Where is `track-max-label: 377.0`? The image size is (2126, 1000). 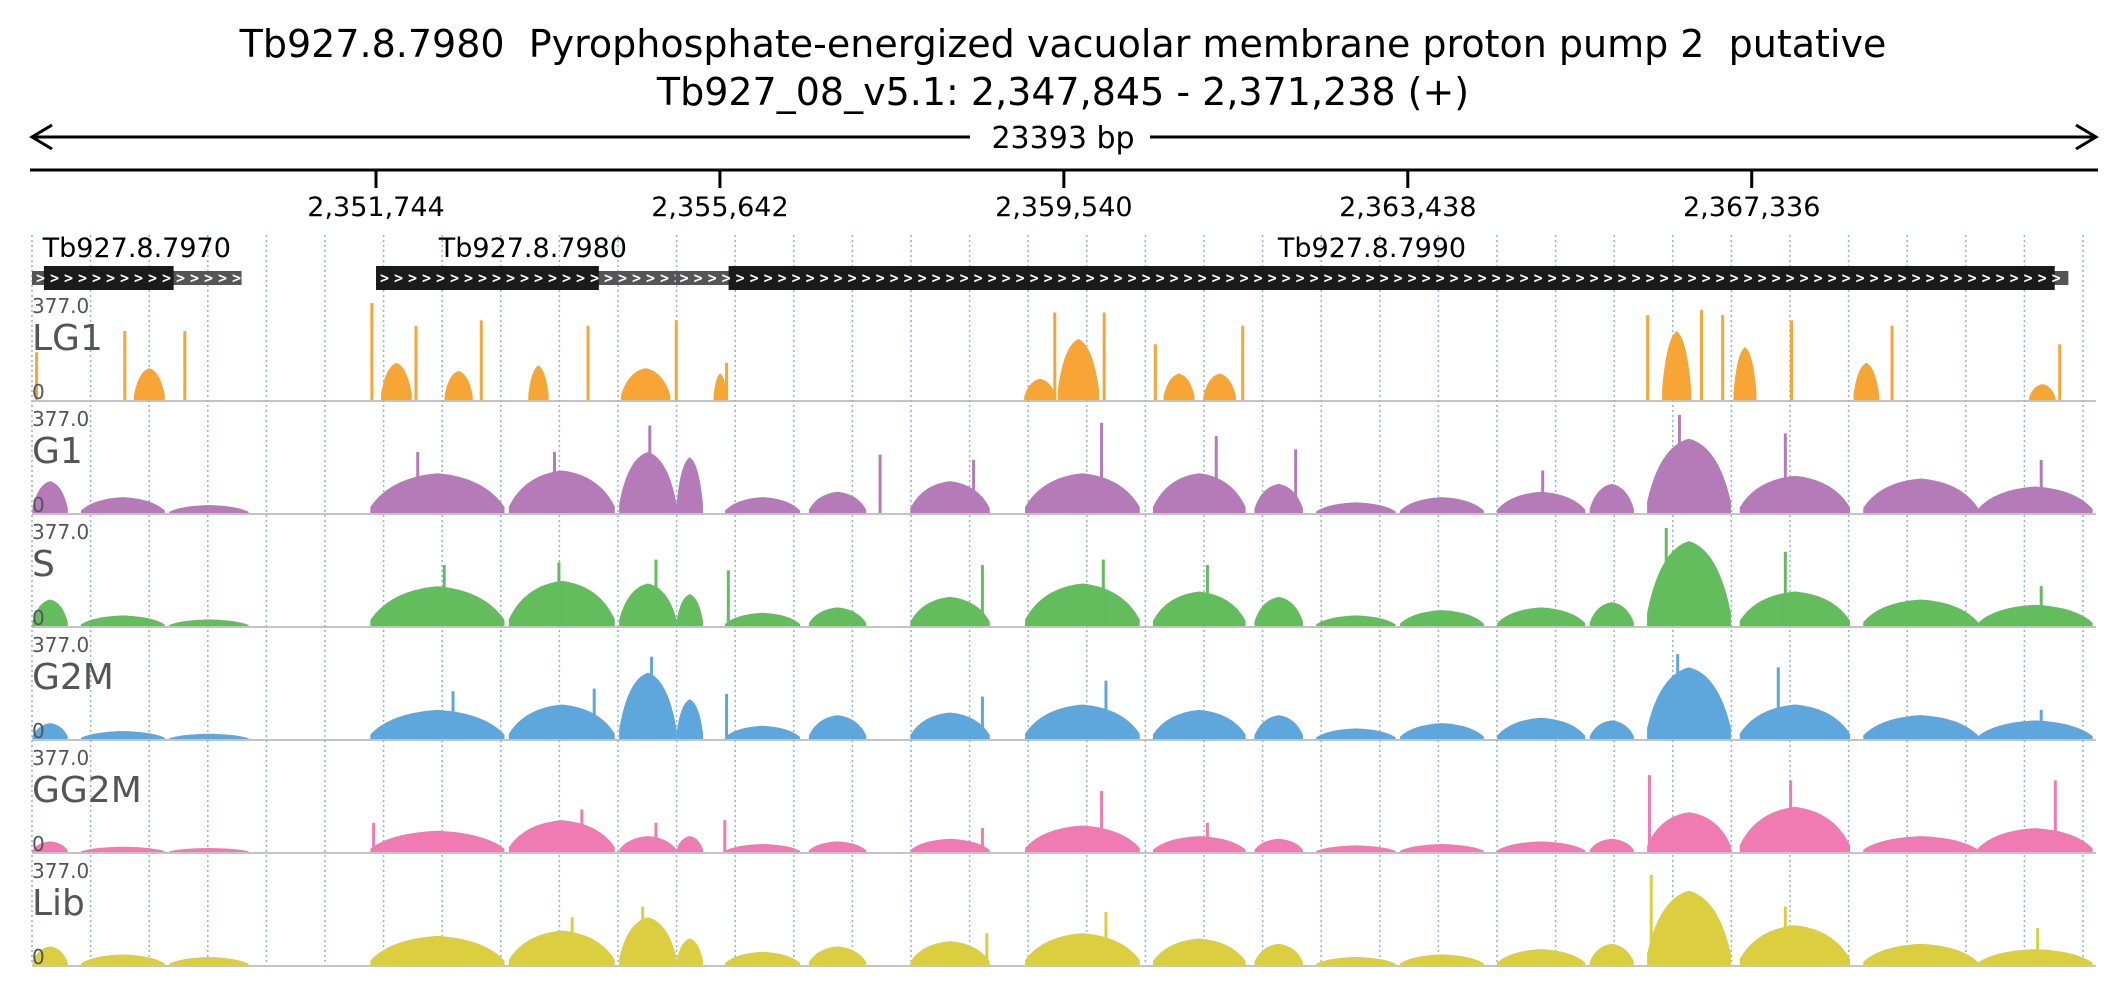
track-max-label: 377.0 is located at coordinates (60, 532).